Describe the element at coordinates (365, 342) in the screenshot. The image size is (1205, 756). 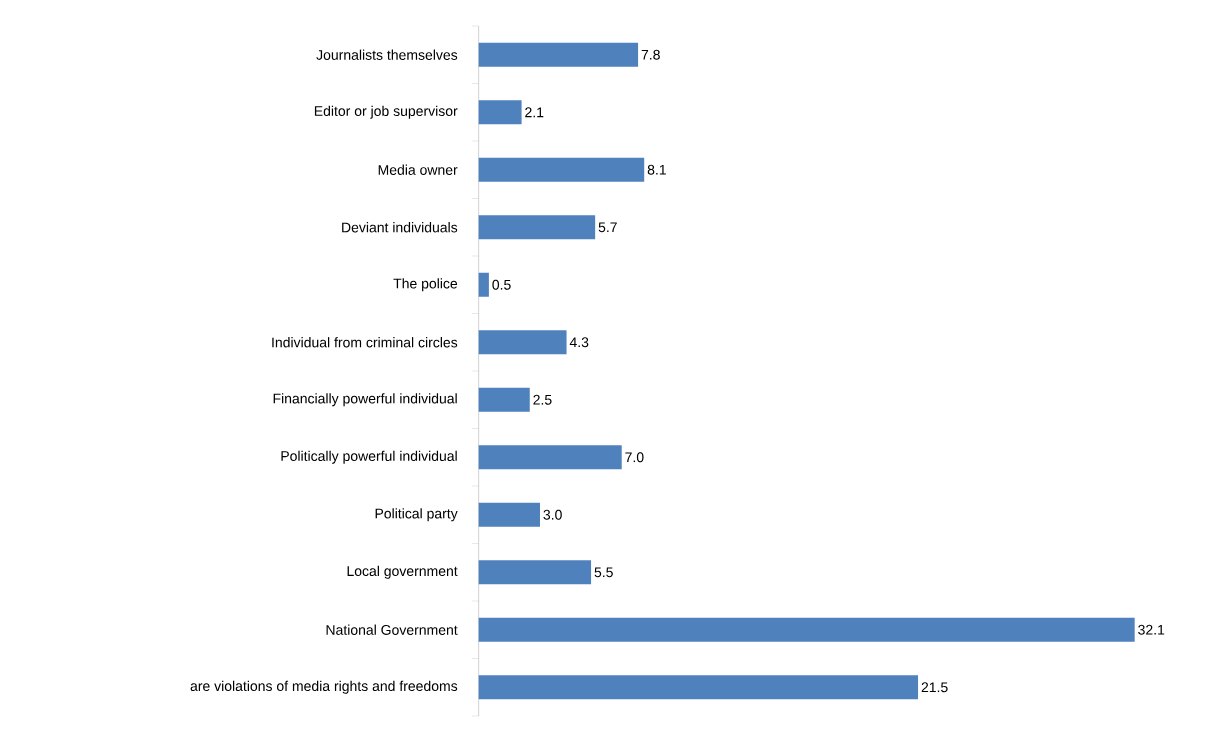
I see `y-tick-label: Individual from criminal circles` at that location.